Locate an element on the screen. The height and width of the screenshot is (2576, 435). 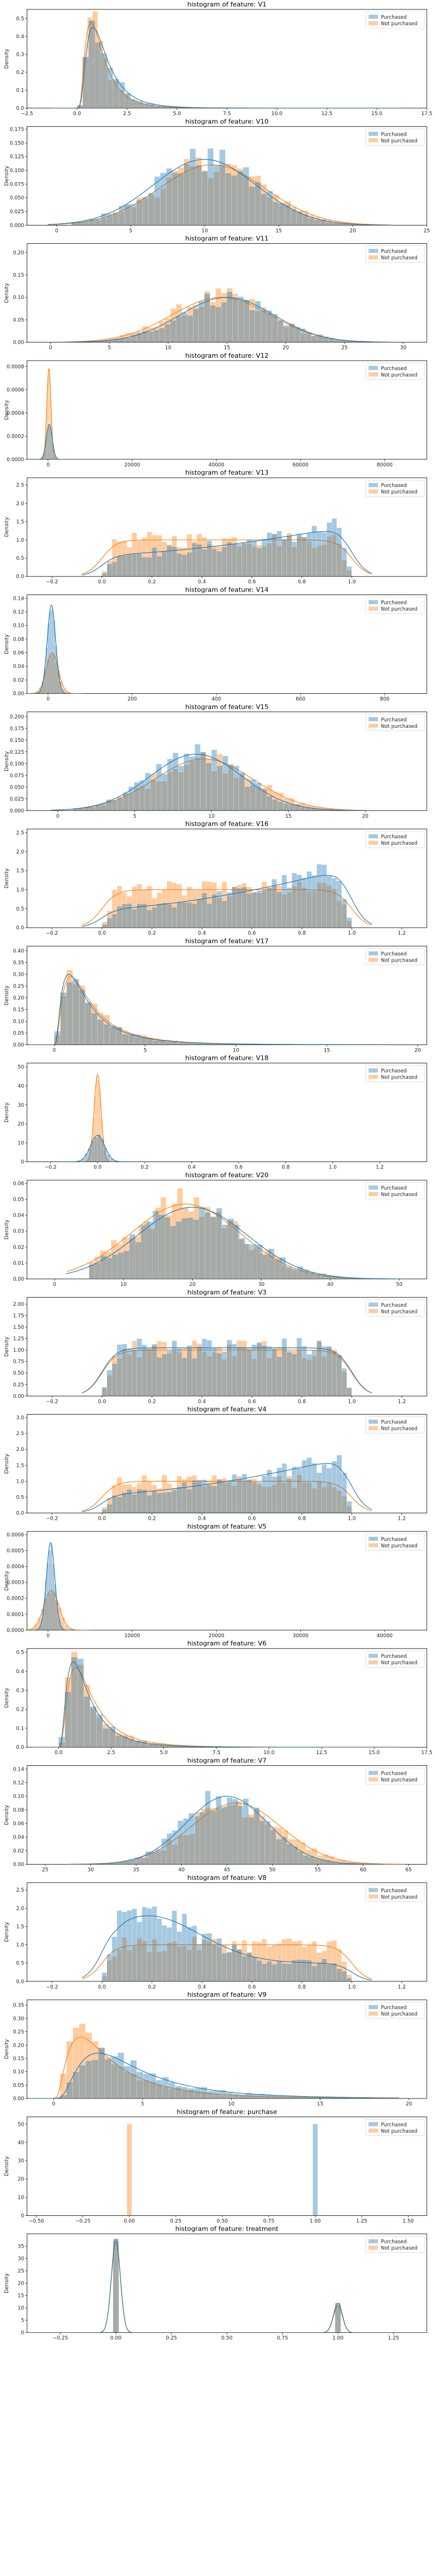
legend-label: Purchased is located at coordinates (394, 134).